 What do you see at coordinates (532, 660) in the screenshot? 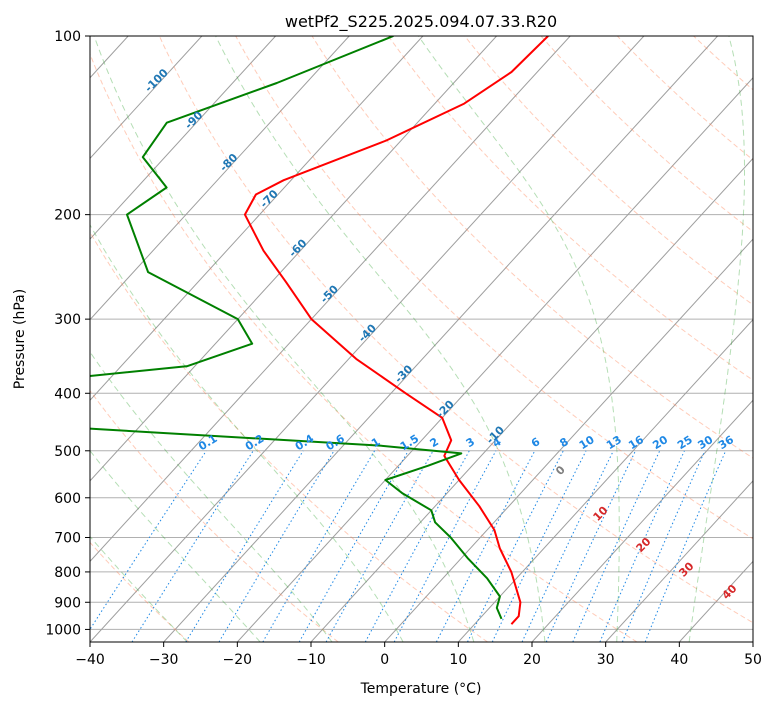
I see `x-tick-label: 20` at bounding box center [532, 660].